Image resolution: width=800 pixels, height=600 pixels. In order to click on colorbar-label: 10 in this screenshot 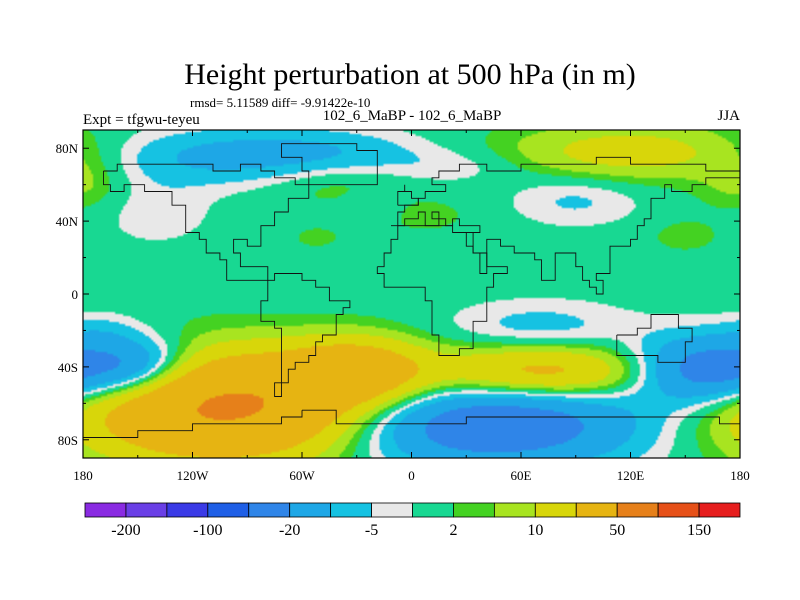, I will do `click(535, 530)`.